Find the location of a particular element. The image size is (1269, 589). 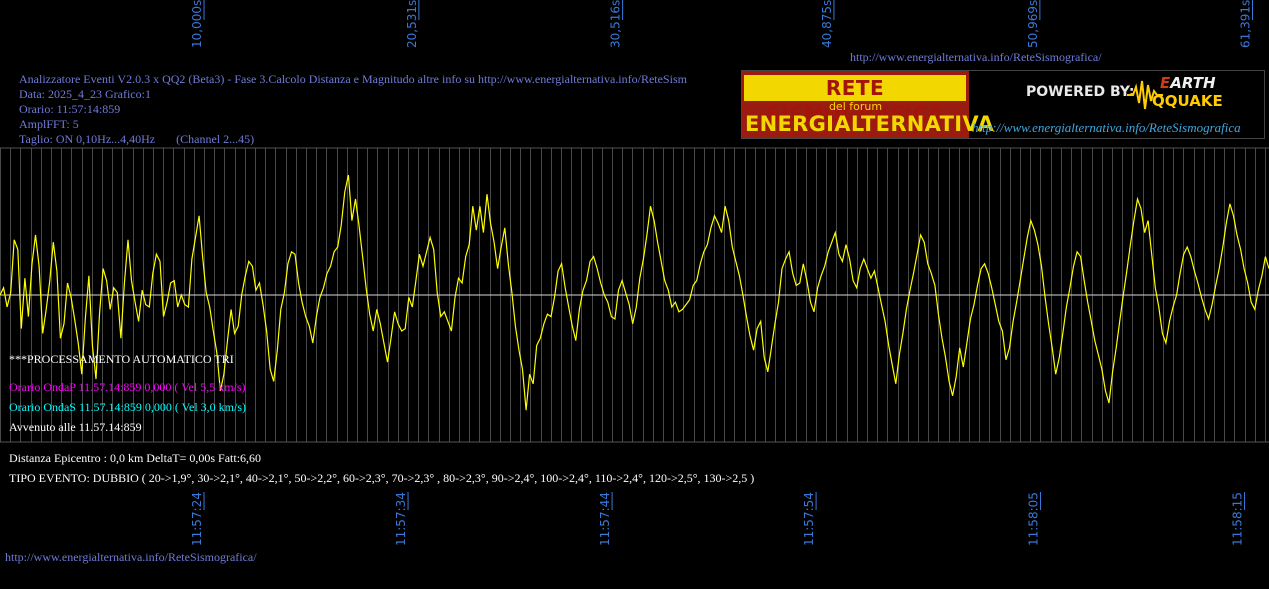

earth-logo-text: EARTH is located at coordinates (1188, 83).